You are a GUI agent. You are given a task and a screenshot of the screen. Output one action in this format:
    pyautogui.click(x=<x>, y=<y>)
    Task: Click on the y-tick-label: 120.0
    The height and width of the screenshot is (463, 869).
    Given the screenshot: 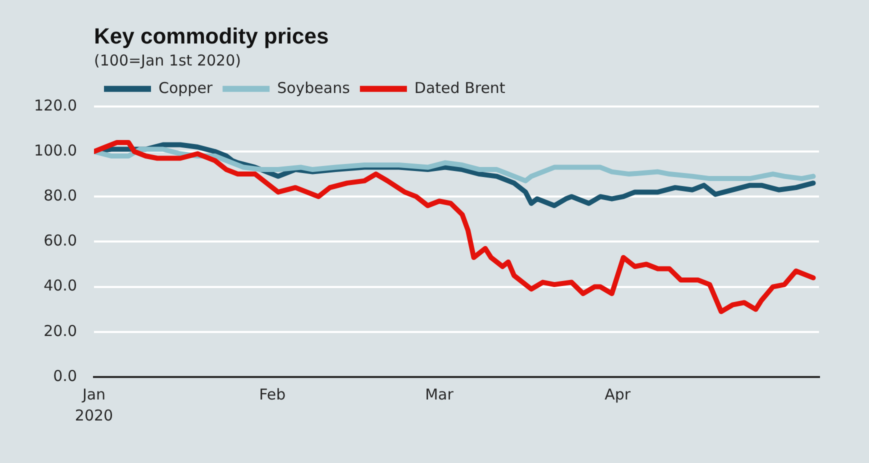 What is the action you would take?
    pyautogui.click(x=55, y=105)
    